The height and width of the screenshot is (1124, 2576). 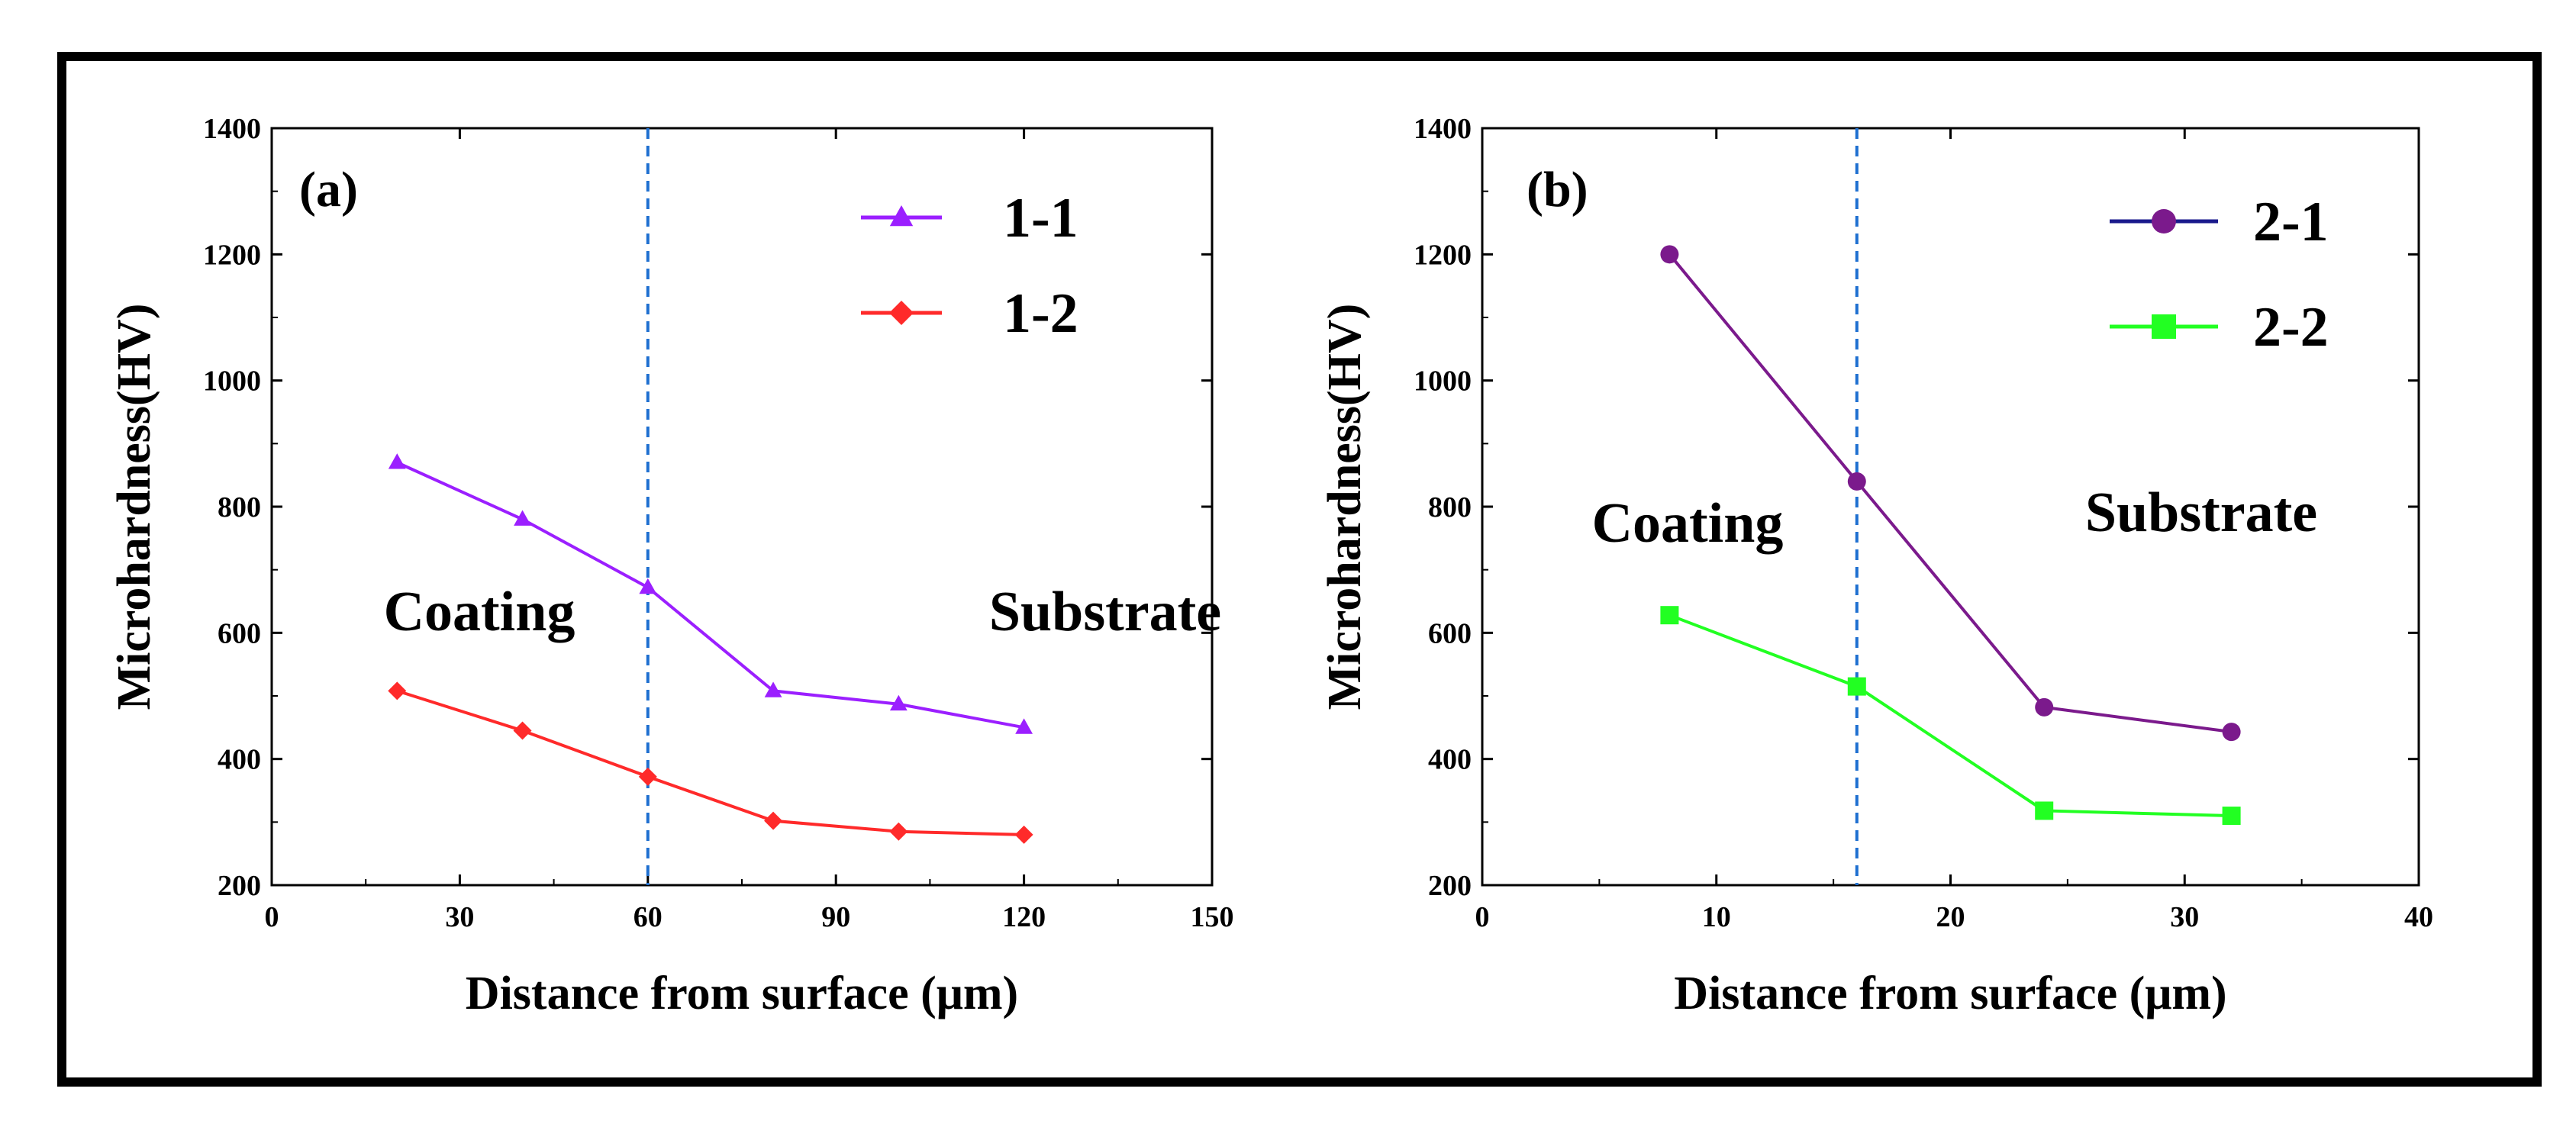 I want to click on panel-label: (b), so click(x=1558, y=189).